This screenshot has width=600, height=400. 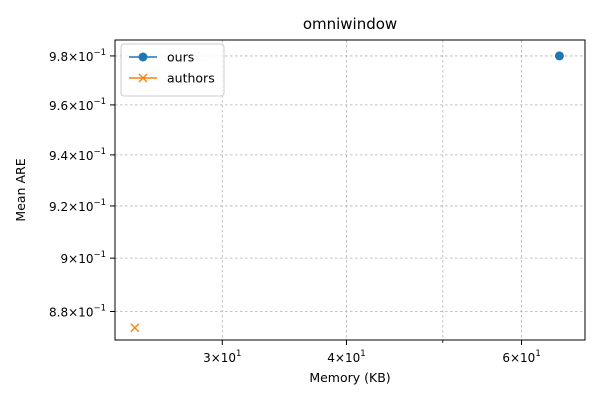 I want to click on x-tick-label: 4×101, so click(x=346, y=357).